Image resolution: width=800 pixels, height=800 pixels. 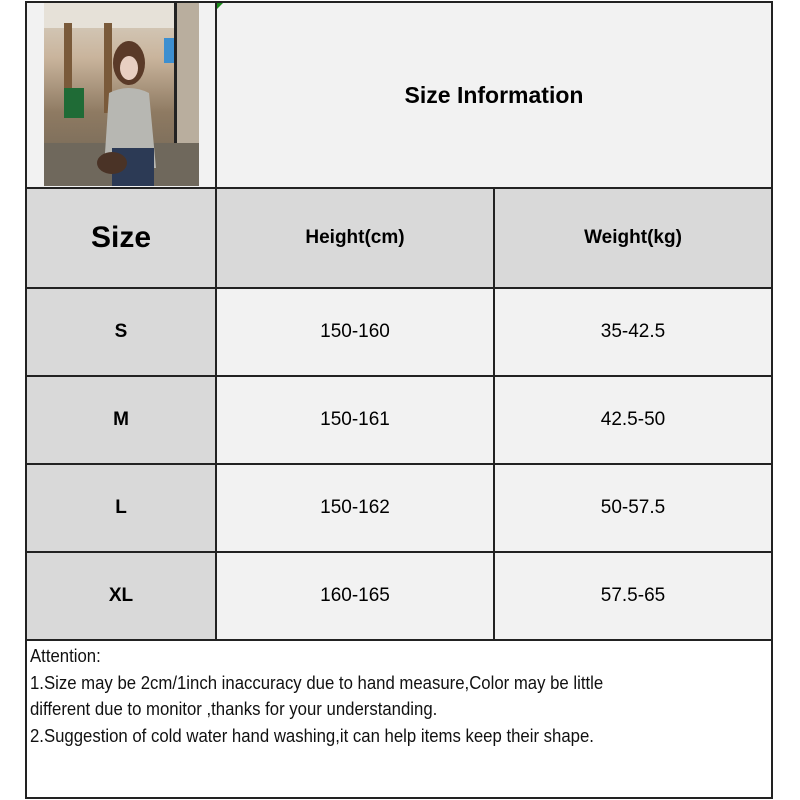 What do you see at coordinates (121, 508) in the screenshot?
I see `size-cell: L` at bounding box center [121, 508].